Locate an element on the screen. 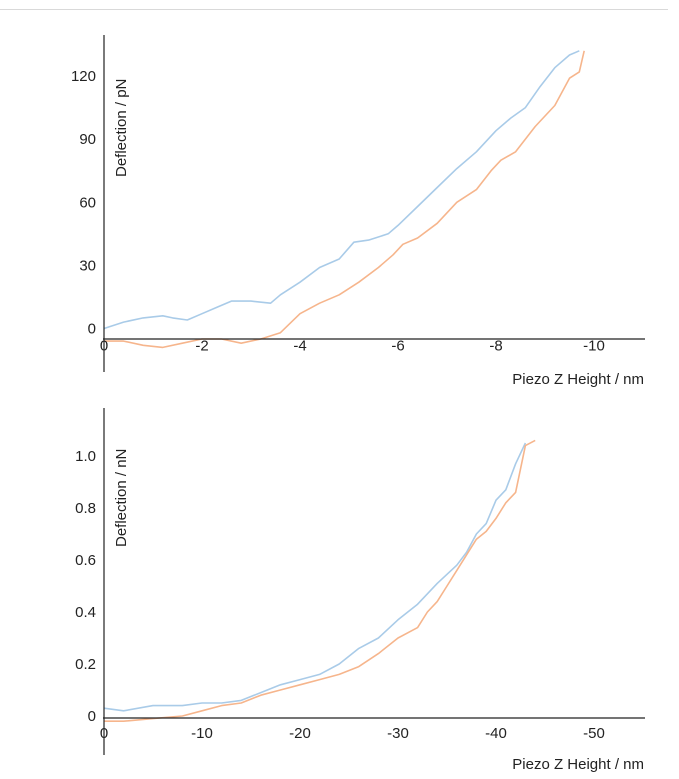 This screenshot has width=679, height=779. nn-x-tick-label: -40 is located at coordinates (496, 733).